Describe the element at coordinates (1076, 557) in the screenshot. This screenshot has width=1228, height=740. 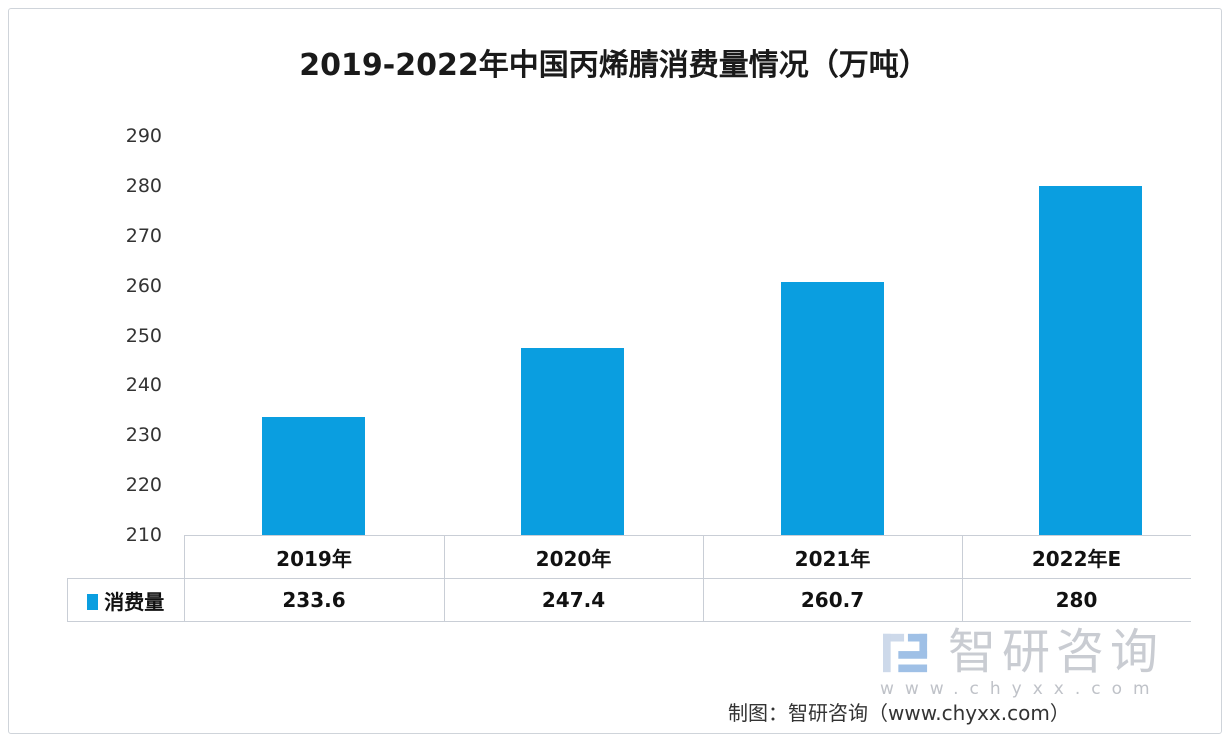
I see `category-label: 2022年E` at that location.